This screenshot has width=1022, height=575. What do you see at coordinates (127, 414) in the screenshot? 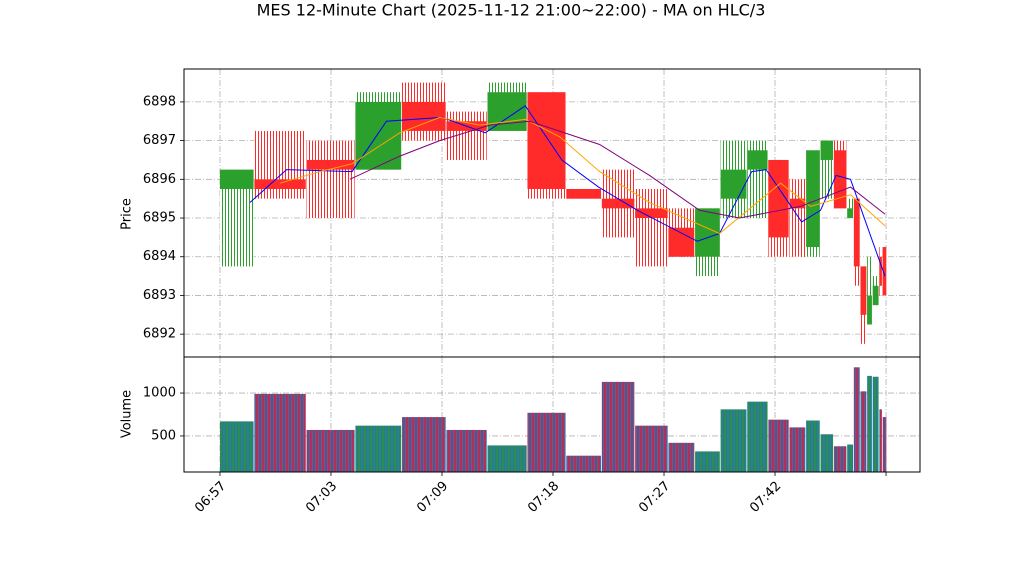
I see `volume-axis-label: Volume` at bounding box center [127, 414].